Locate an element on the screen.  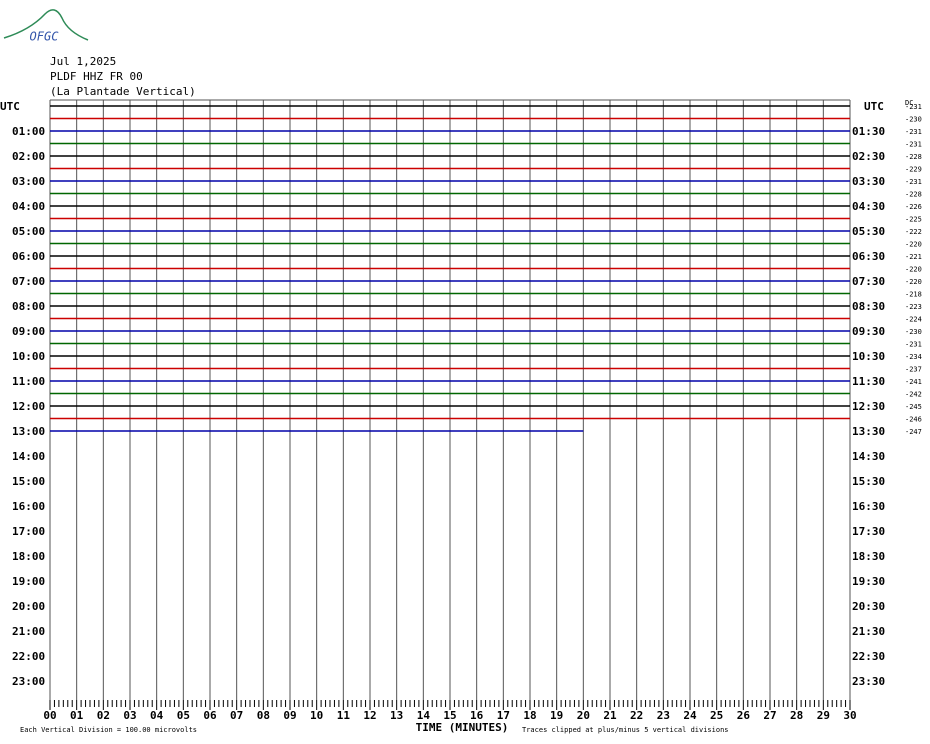
x-tick-label: 18 is located at coordinates (529, 715).